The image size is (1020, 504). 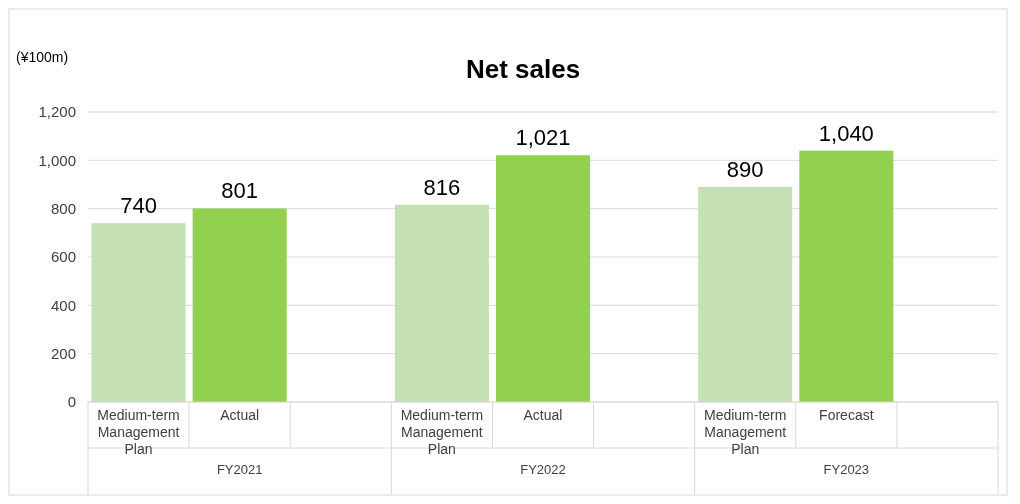 I want to click on data-label: 816, so click(x=442, y=187).